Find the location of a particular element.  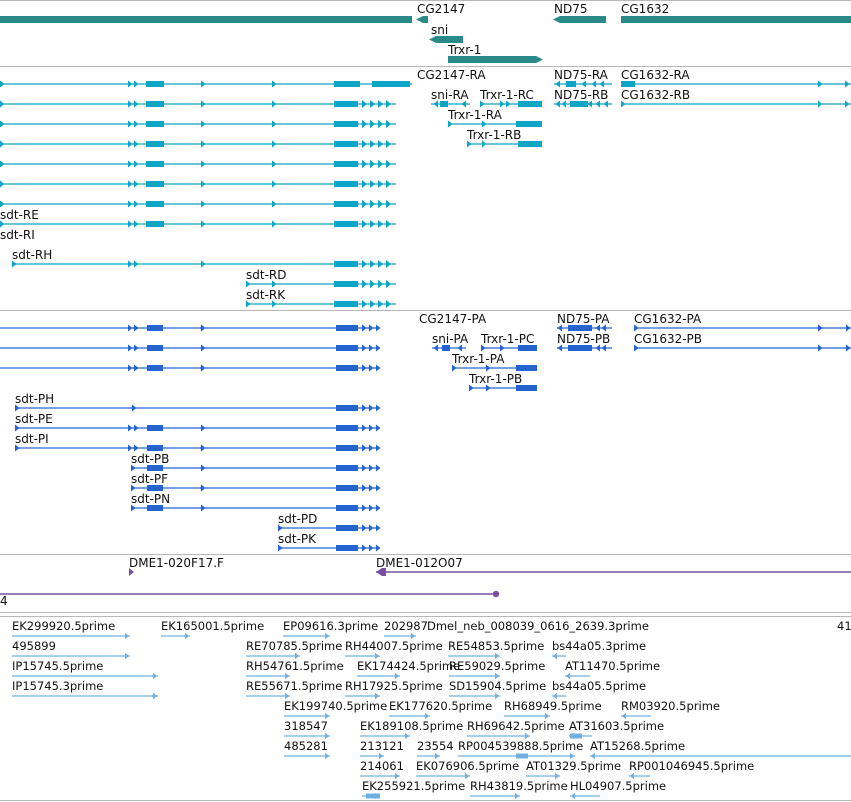

est-label: RH43819.5prime is located at coordinates (519, 786).